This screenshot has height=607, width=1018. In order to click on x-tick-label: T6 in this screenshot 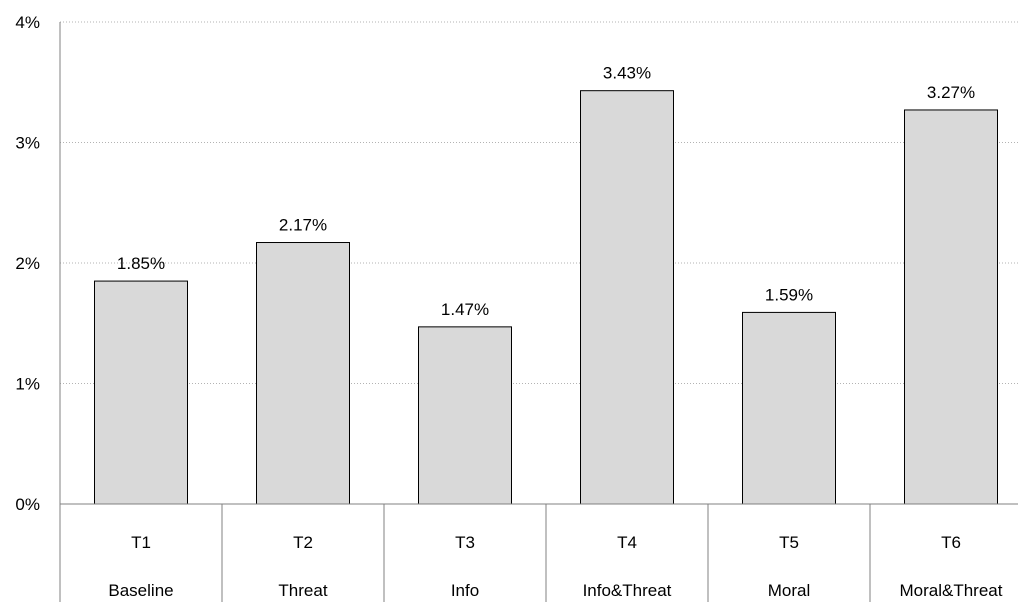, I will do `click(951, 542)`.